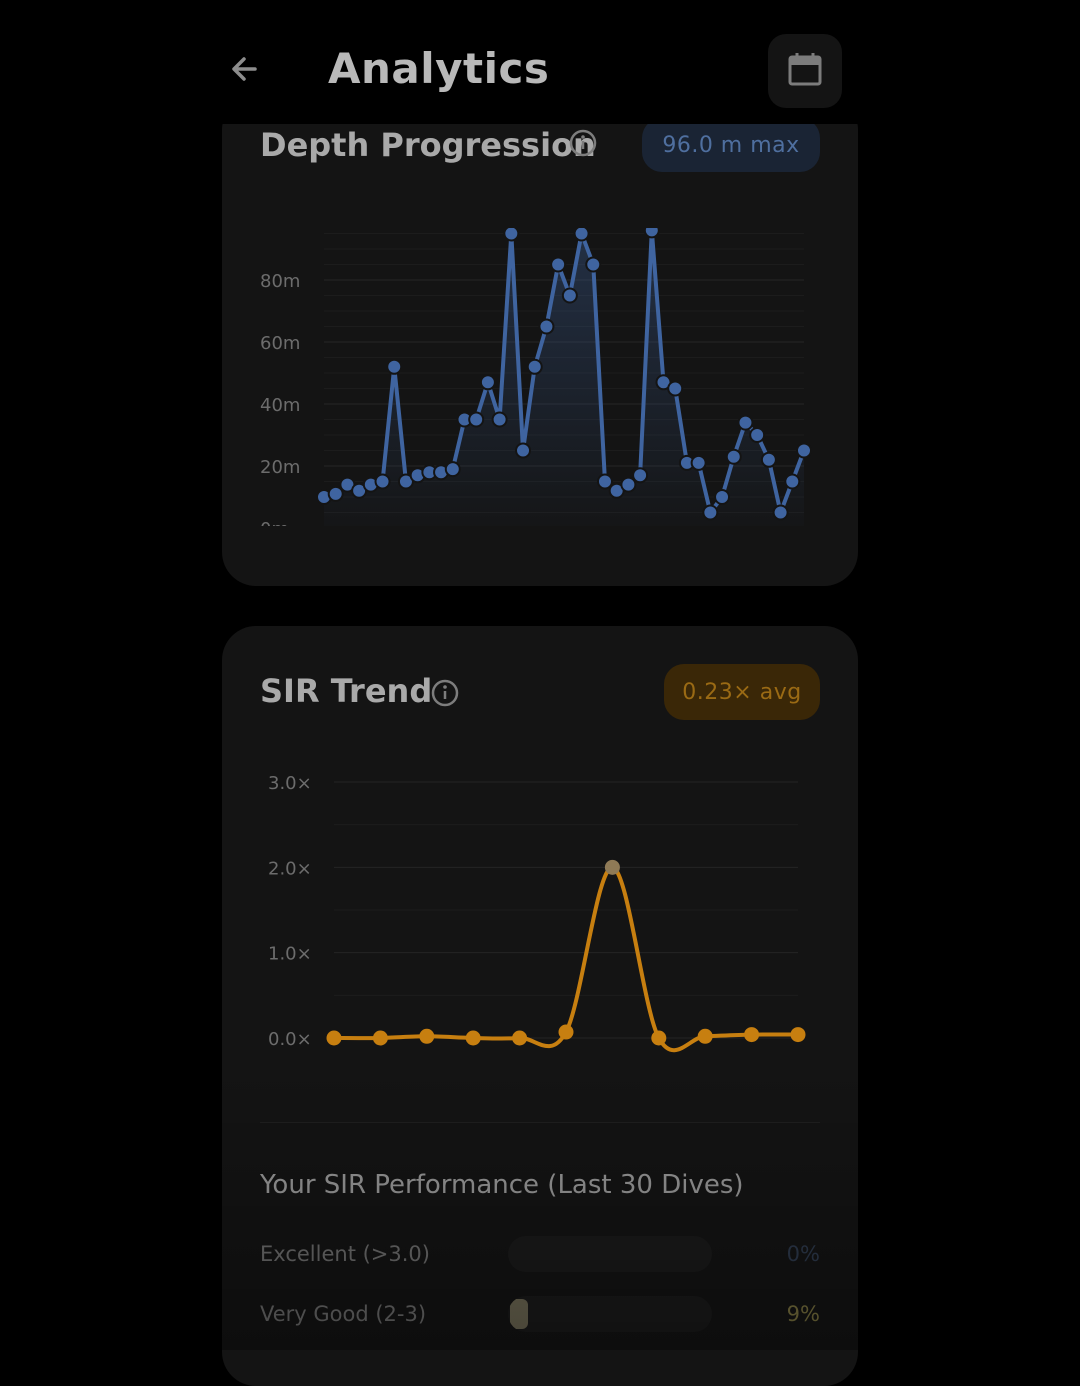  What do you see at coordinates (803, 1314) in the screenshot?
I see `performance-percent: 9%` at bounding box center [803, 1314].